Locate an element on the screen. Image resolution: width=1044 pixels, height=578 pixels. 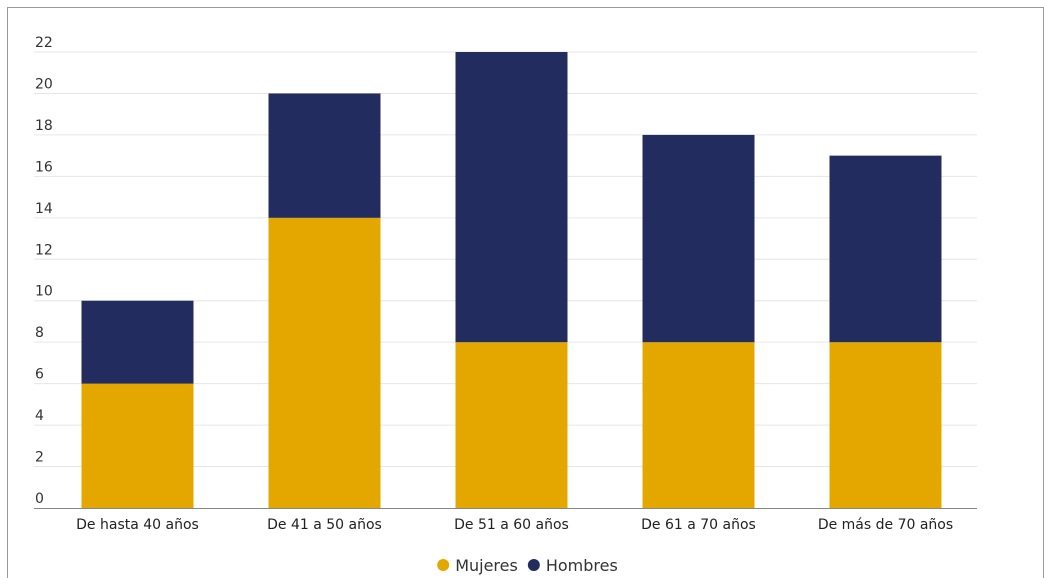
y-tick-label: 2 is located at coordinates (39, 458).